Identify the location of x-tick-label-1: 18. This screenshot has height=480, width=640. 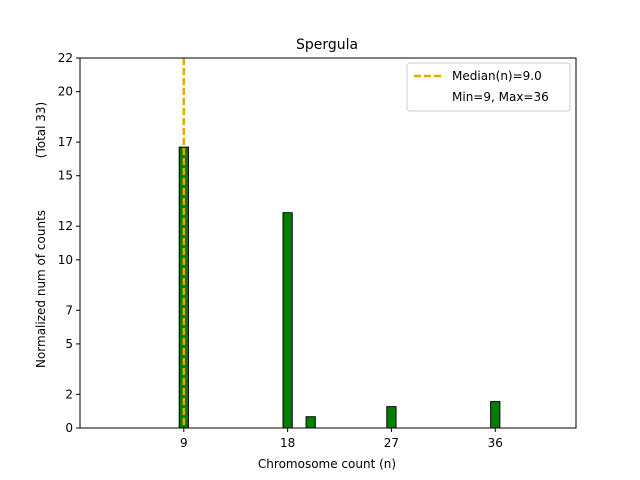
(287, 443).